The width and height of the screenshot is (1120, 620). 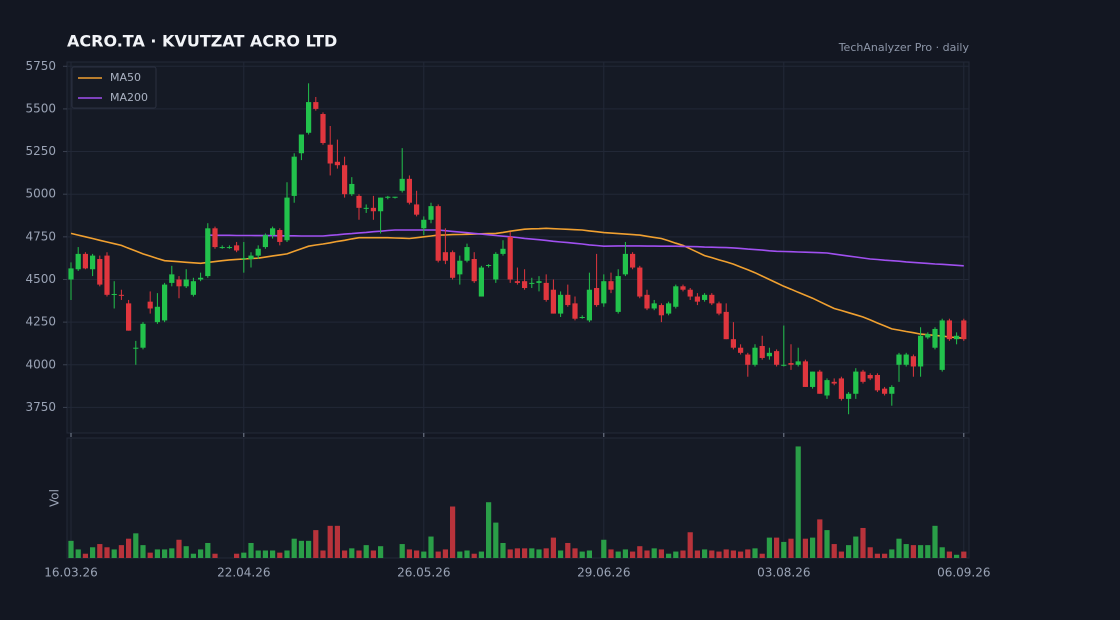 What do you see at coordinates (963, 573) in the screenshot?
I see `x-tick-label: 06.09.26` at bounding box center [963, 573].